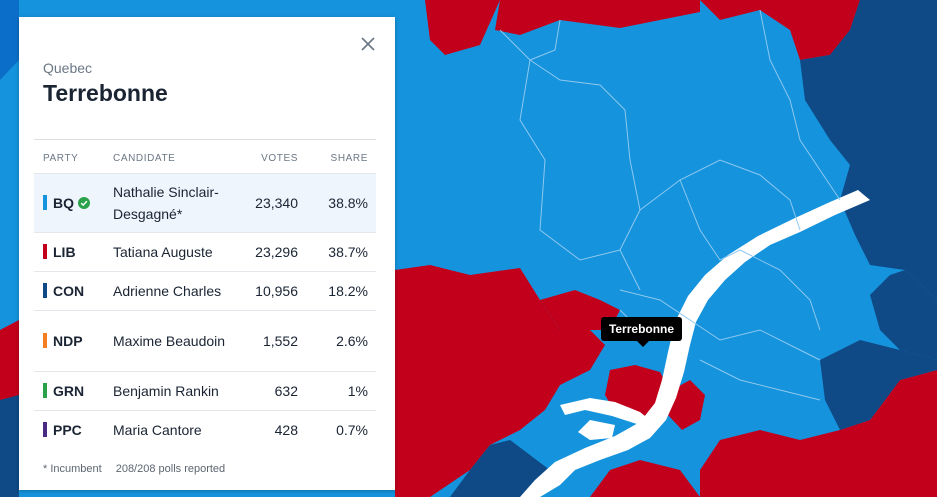 The height and width of the screenshot is (497, 937). What do you see at coordinates (9, 40) in the screenshot?
I see `riding-bq-top-left` at bounding box center [9, 40].